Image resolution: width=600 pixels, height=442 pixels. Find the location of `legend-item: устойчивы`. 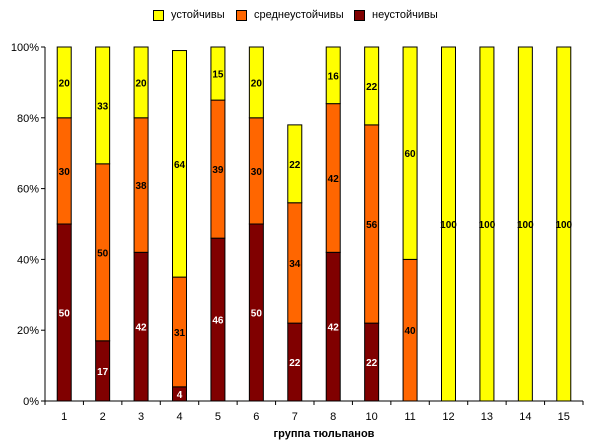

legend-item: устойчивы is located at coordinates (189, 15).